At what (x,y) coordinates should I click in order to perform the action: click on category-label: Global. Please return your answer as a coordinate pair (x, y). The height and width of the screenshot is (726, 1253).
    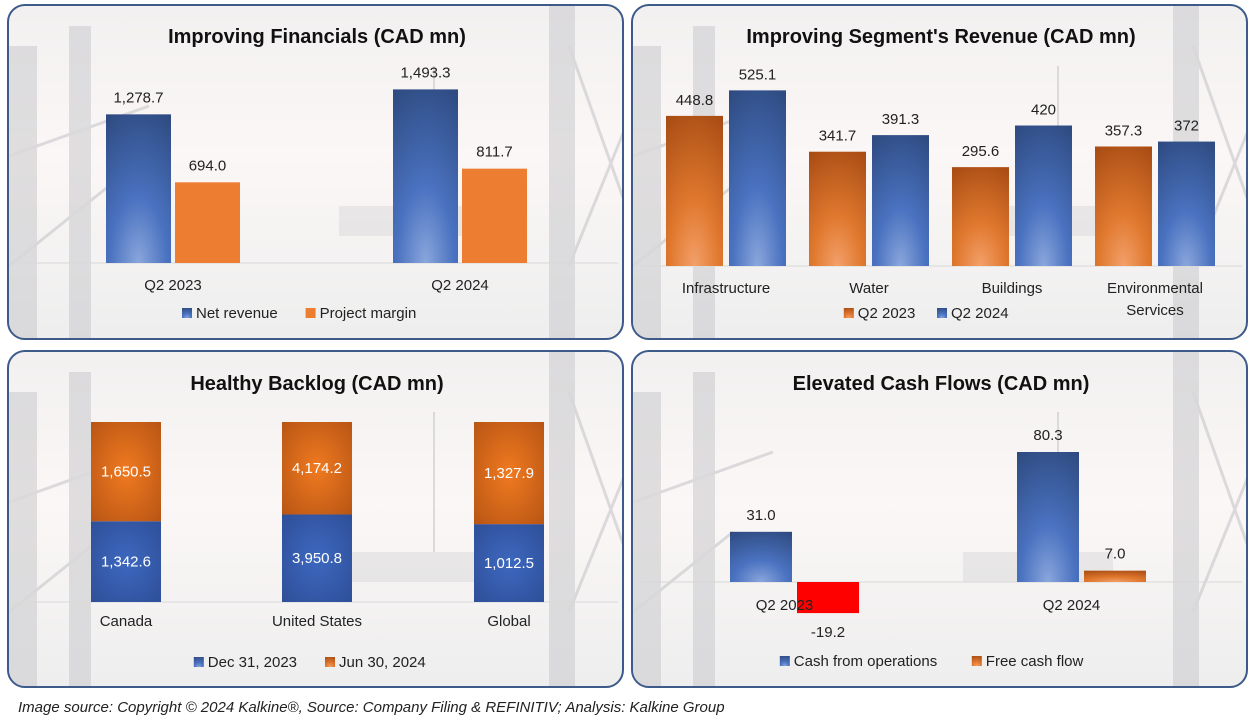
    Looking at the image, I should click on (508, 621).